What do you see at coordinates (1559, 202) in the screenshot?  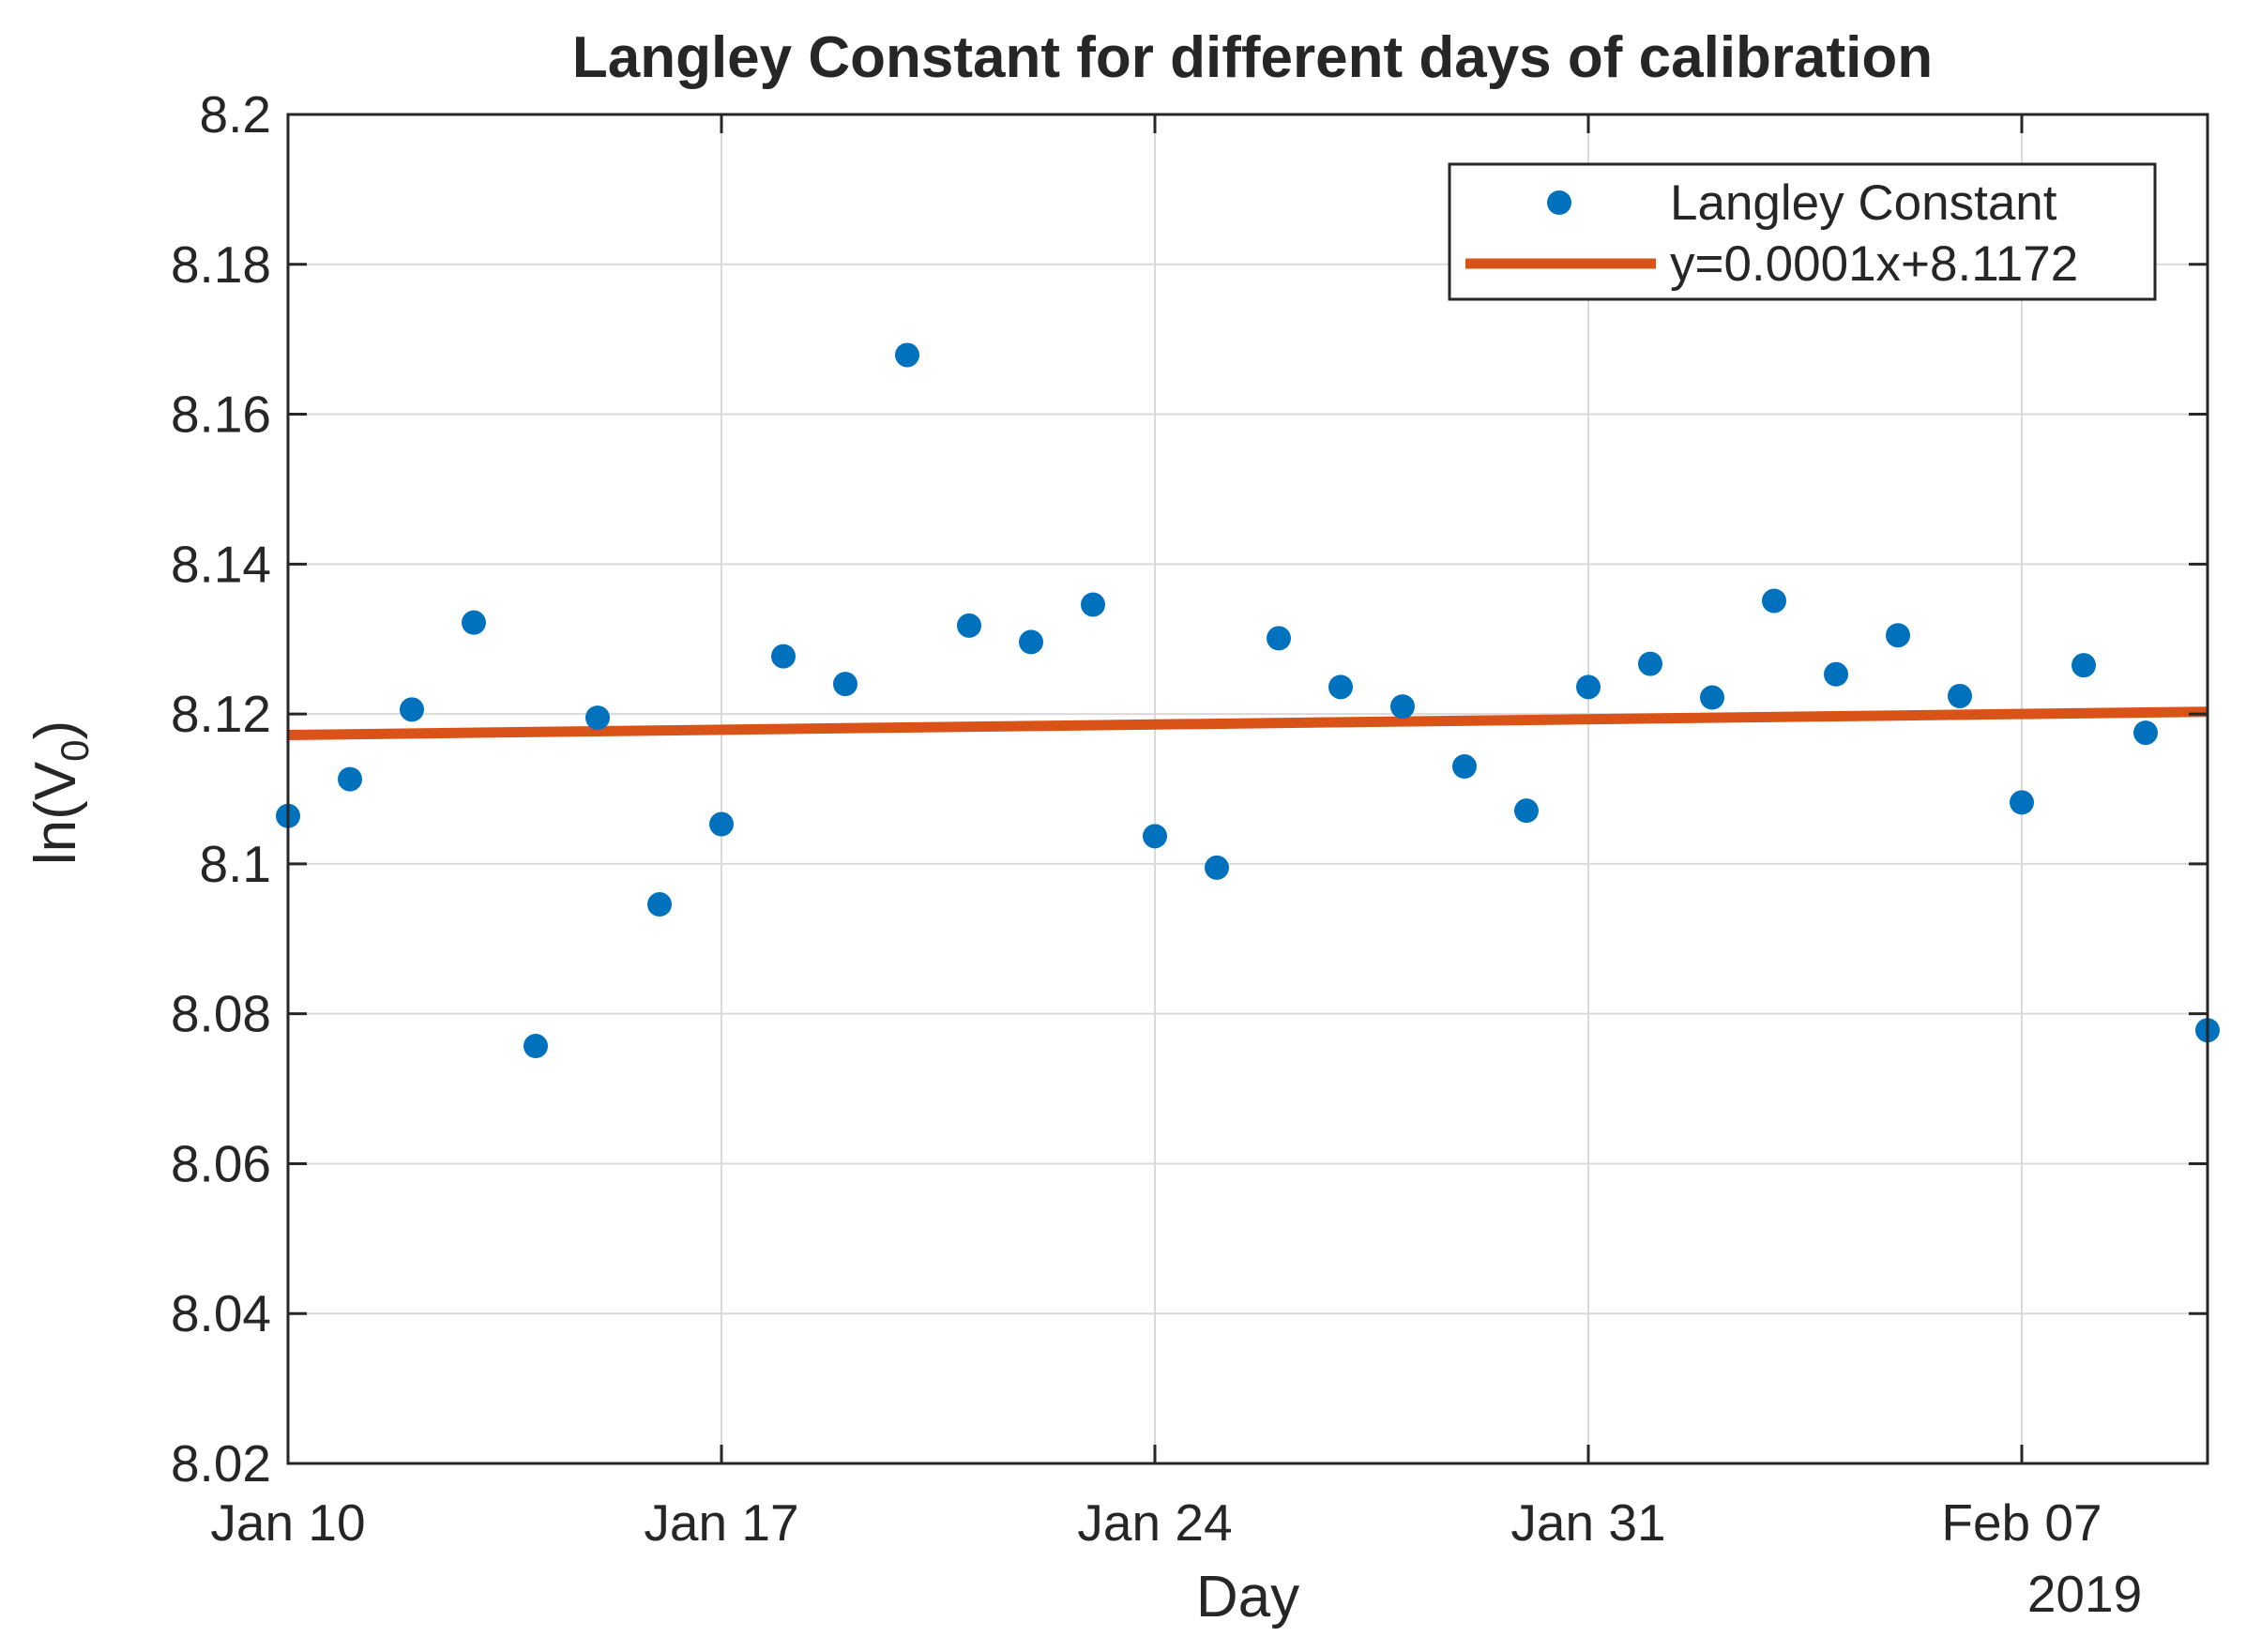 I see `legend-scatter-marker` at bounding box center [1559, 202].